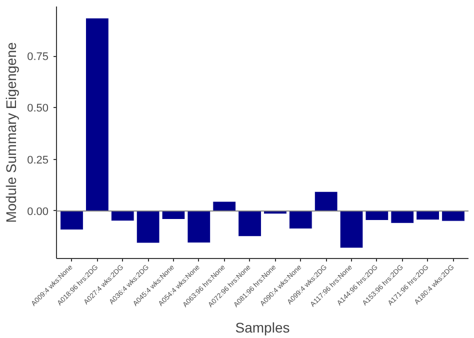 The image size is (474, 338). What do you see at coordinates (38, 160) in the screenshot?
I see `y-tick-label: 0.25` at bounding box center [38, 160].